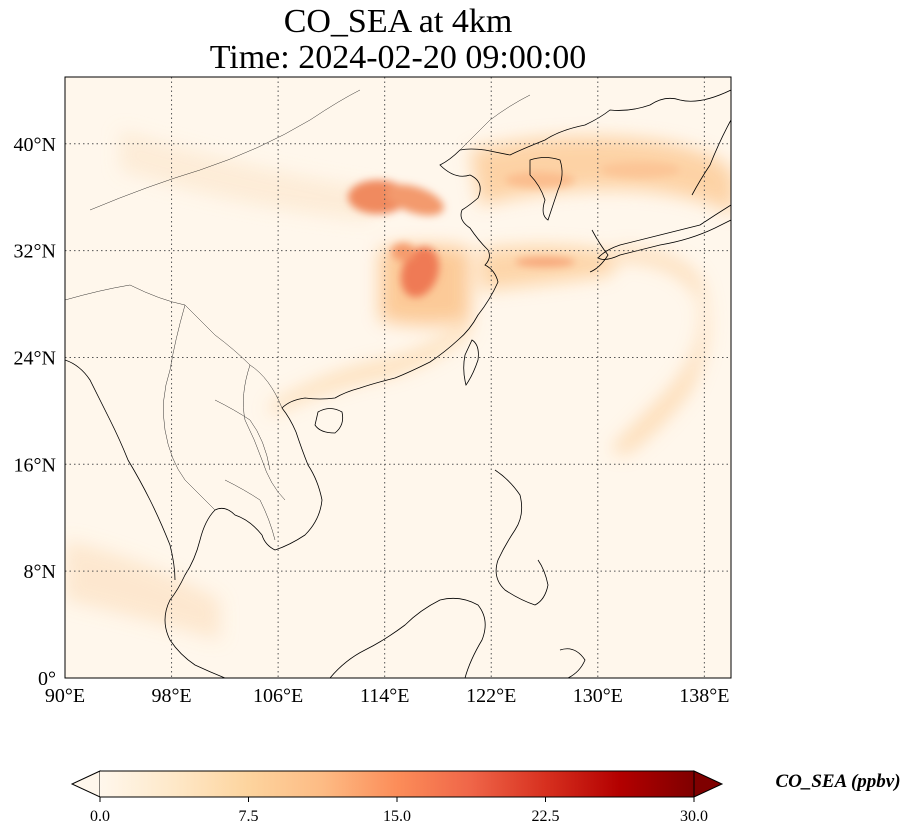 The height and width of the screenshot is (836, 916). I want to click on border-cambodia, so click(250, 510).